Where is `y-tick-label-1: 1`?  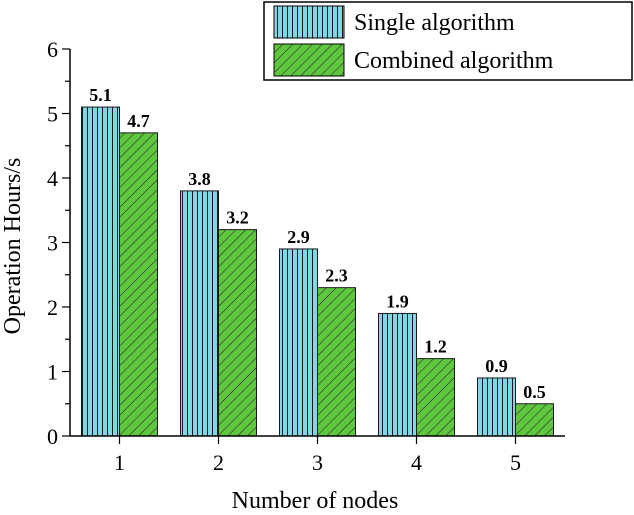
y-tick-label-1: 1 is located at coordinates (52, 372).